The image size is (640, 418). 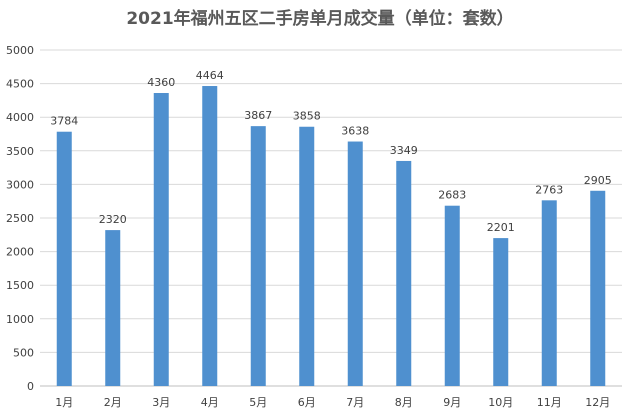 What do you see at coordinates (549, 189) in the screenshot?
I see `data-label: 2763` at bounding box center [549, 189].